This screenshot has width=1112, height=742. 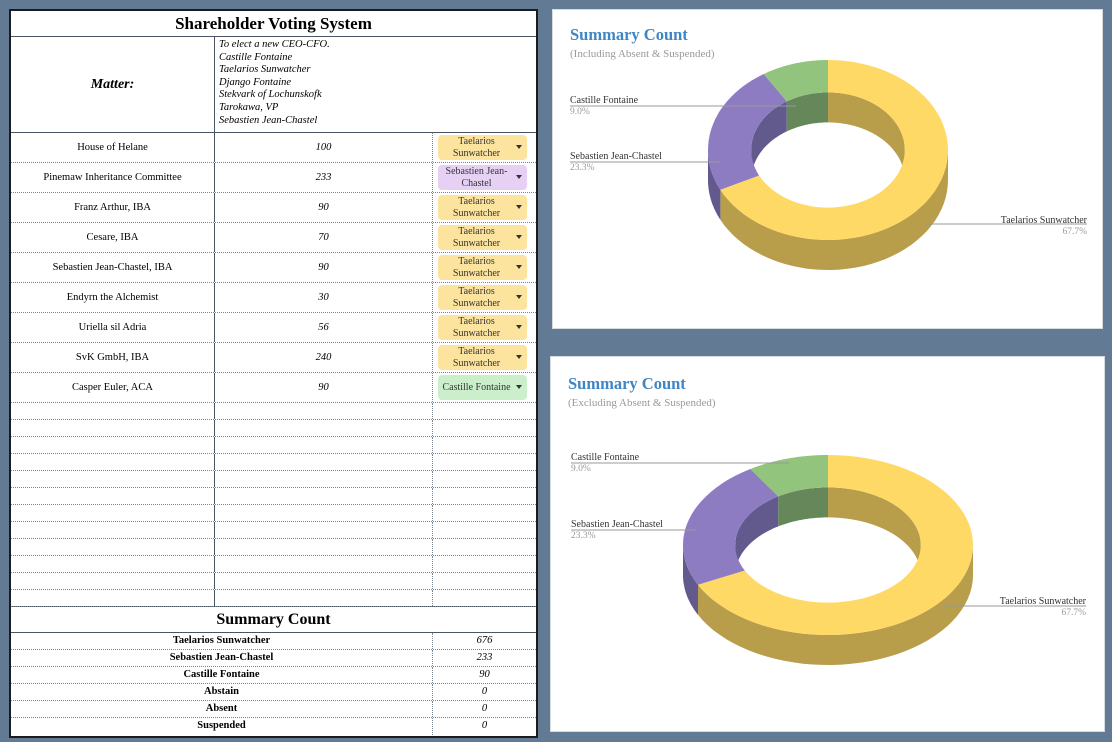 I want to click on slice-label: Taelarios Sunwatcher, so click(x=1044, y=220).